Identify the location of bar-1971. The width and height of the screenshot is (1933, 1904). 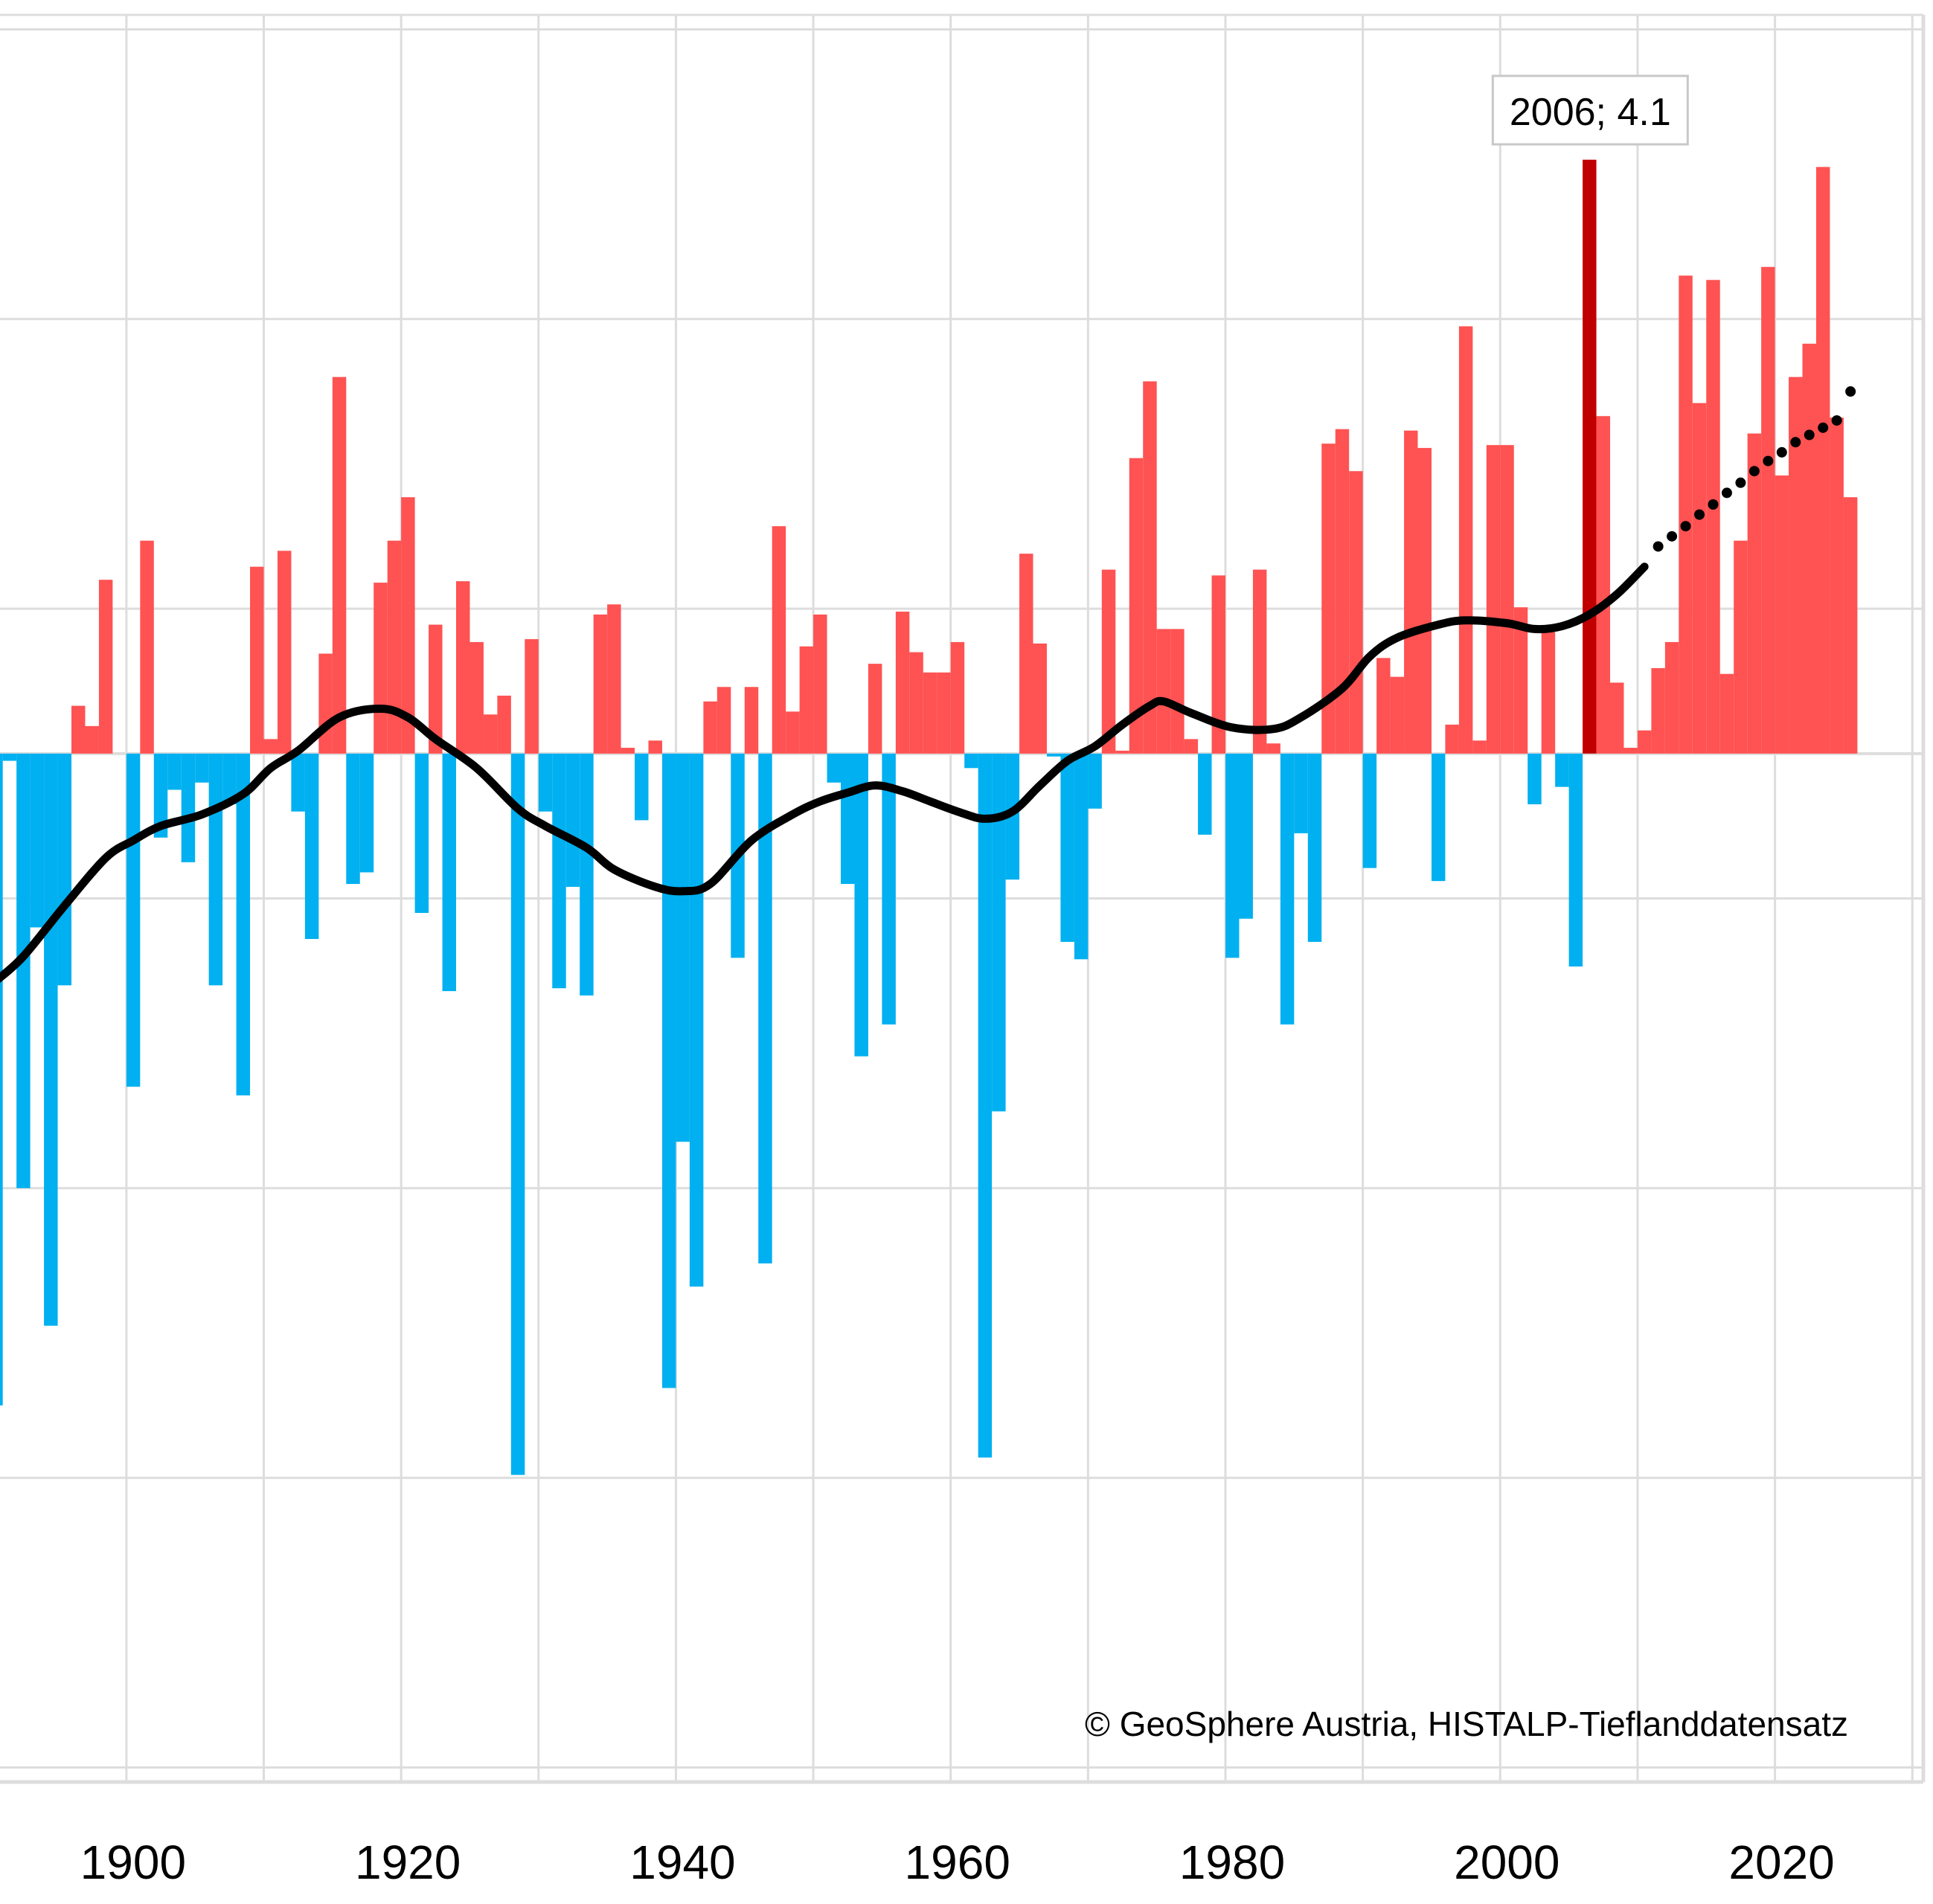
(1108, 661).